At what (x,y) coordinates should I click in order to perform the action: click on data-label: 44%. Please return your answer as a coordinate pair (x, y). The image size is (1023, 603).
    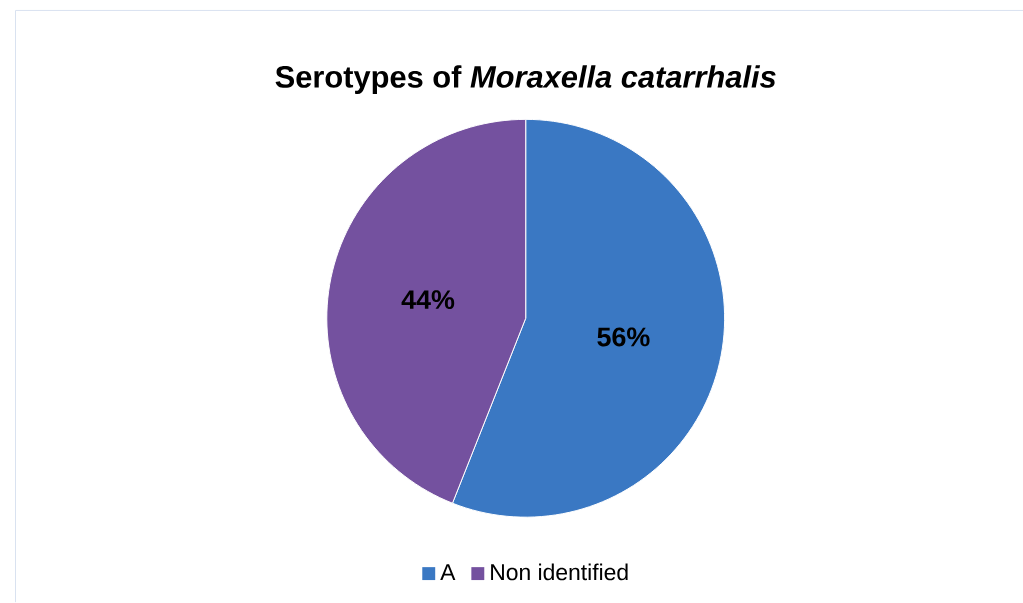
    Looking at the image, I should click on (428, 300).